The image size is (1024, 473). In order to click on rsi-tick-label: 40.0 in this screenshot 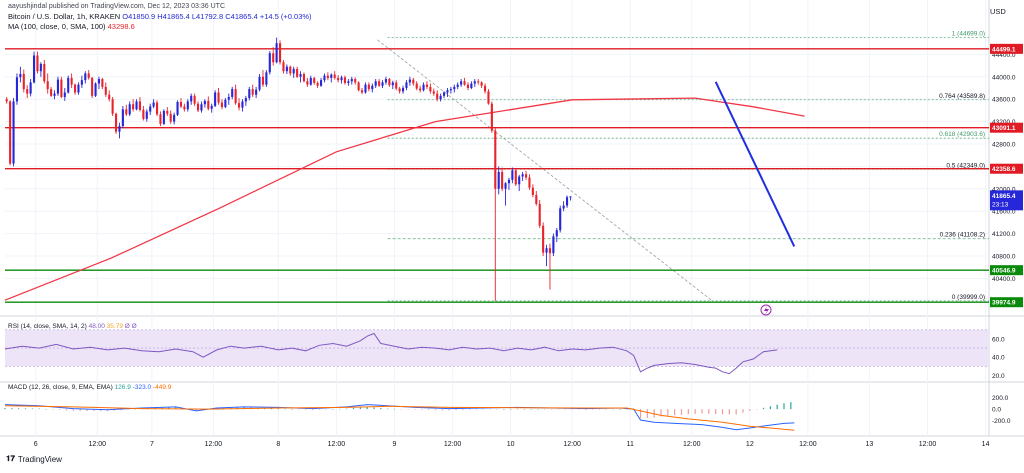, I will do `click(998, 358)`.